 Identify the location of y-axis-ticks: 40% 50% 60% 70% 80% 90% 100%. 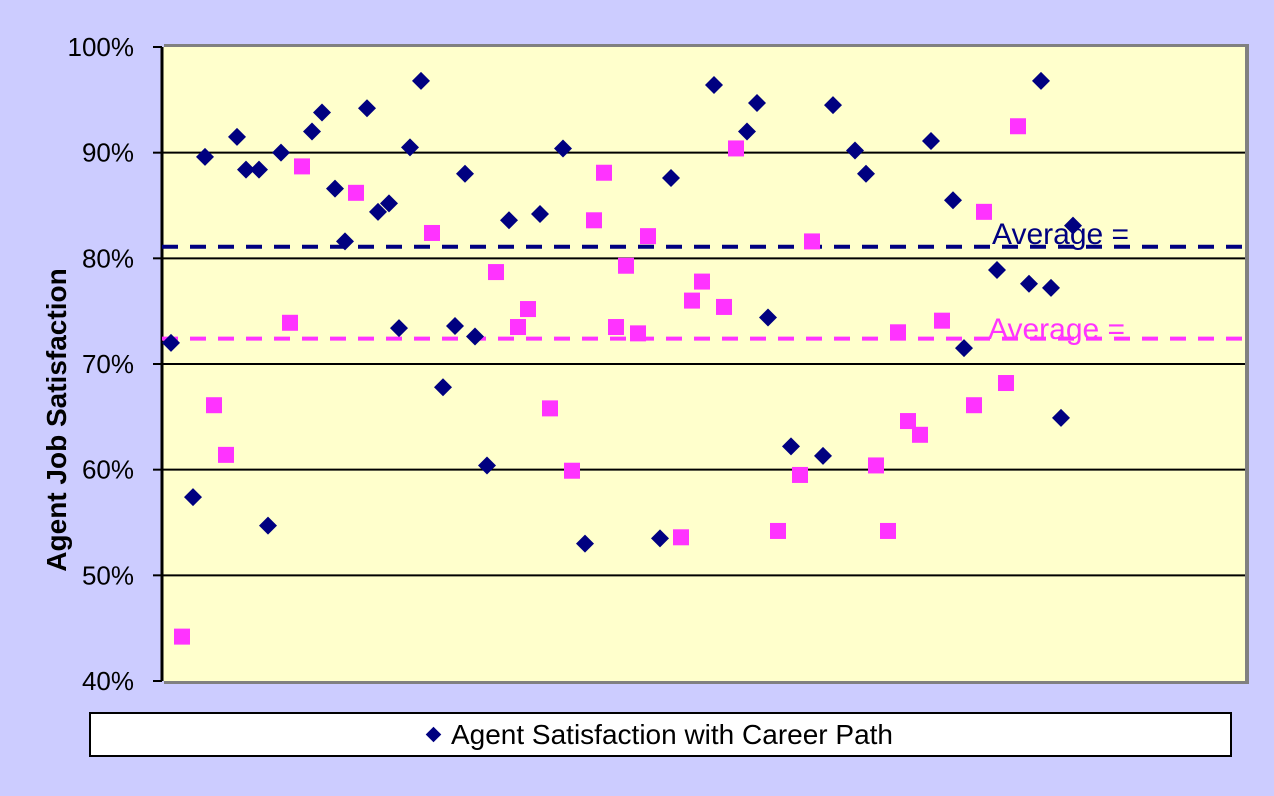
(115, 364).